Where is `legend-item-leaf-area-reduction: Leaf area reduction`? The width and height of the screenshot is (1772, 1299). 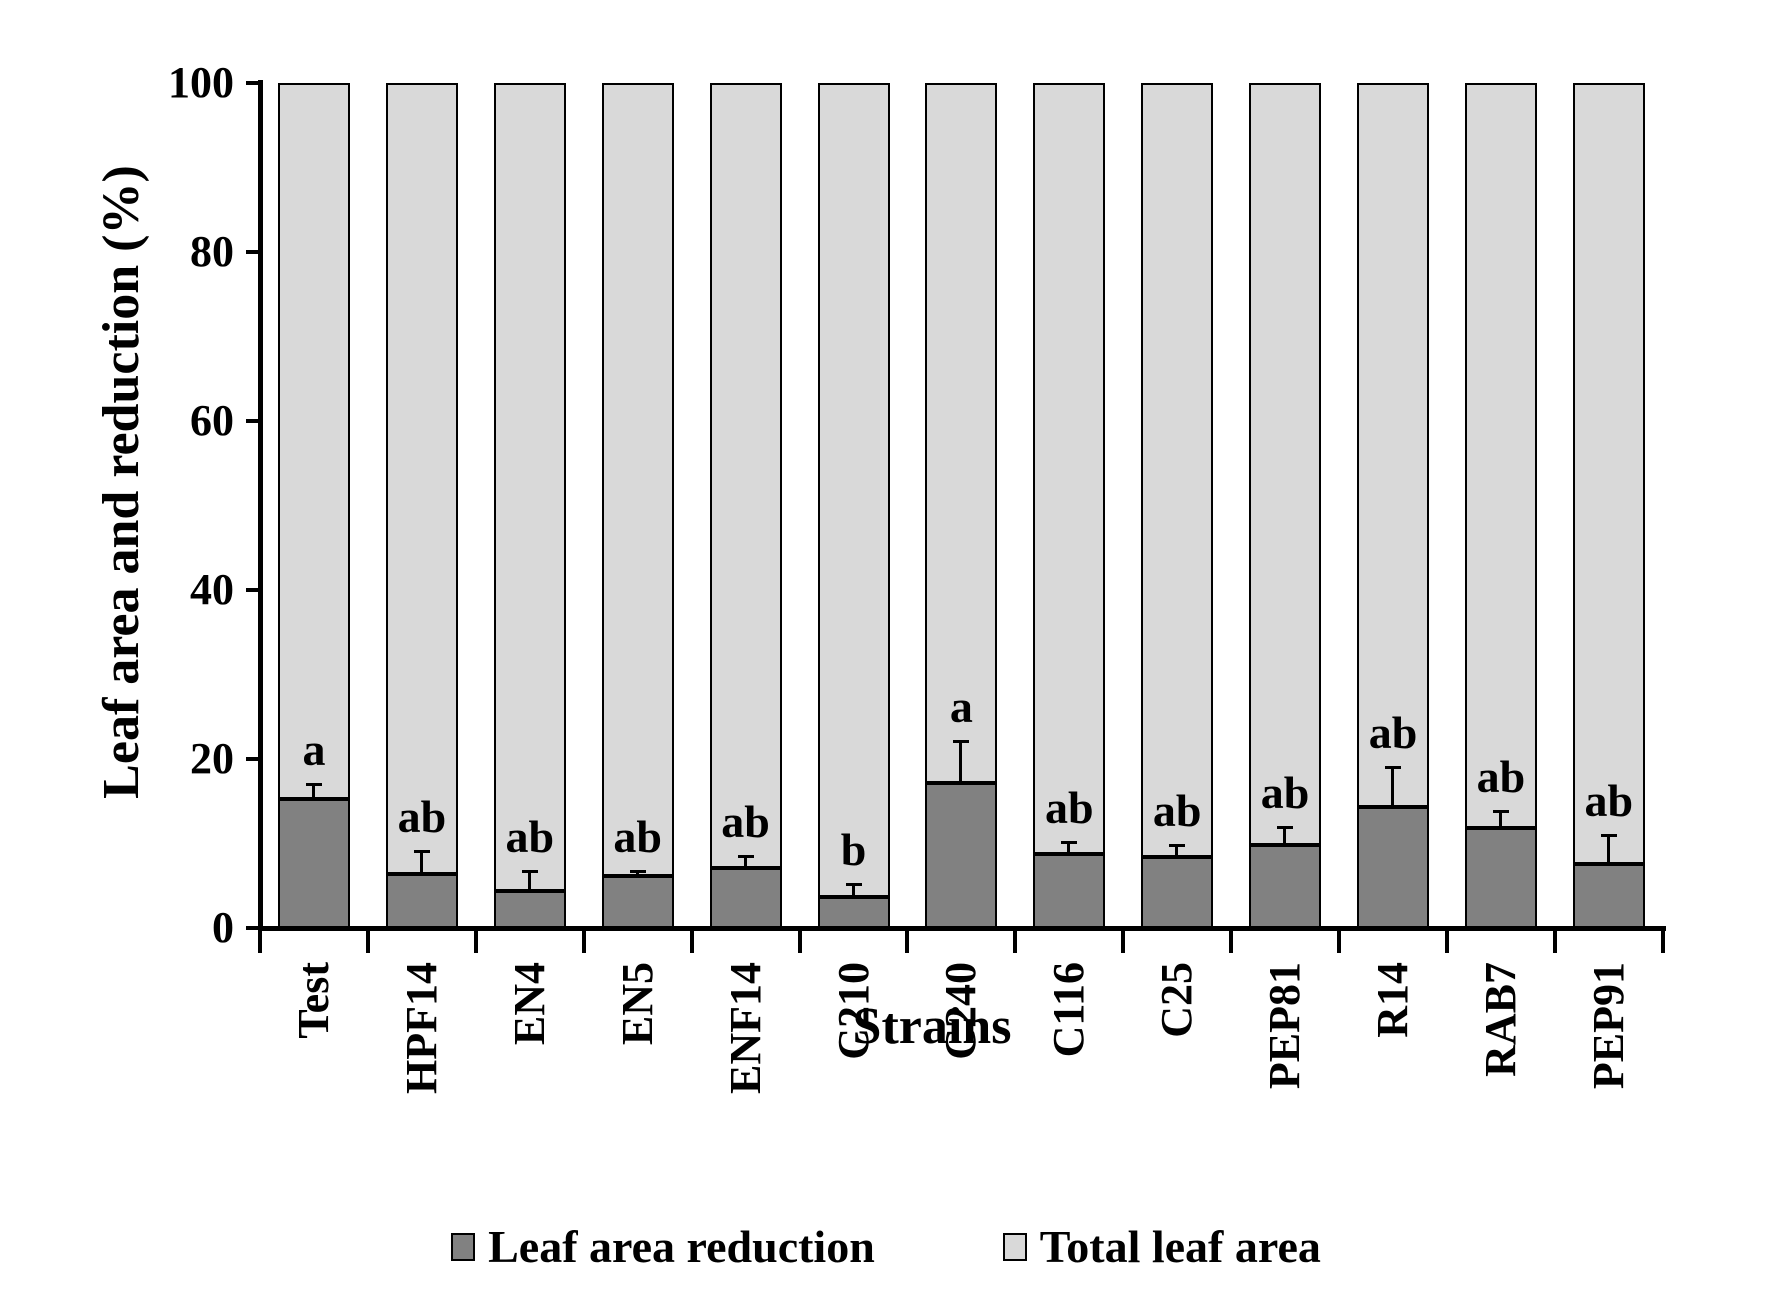
legend-item-leaf-area-reduction: Leaf area reduction is located at coordinates (663, 1247).